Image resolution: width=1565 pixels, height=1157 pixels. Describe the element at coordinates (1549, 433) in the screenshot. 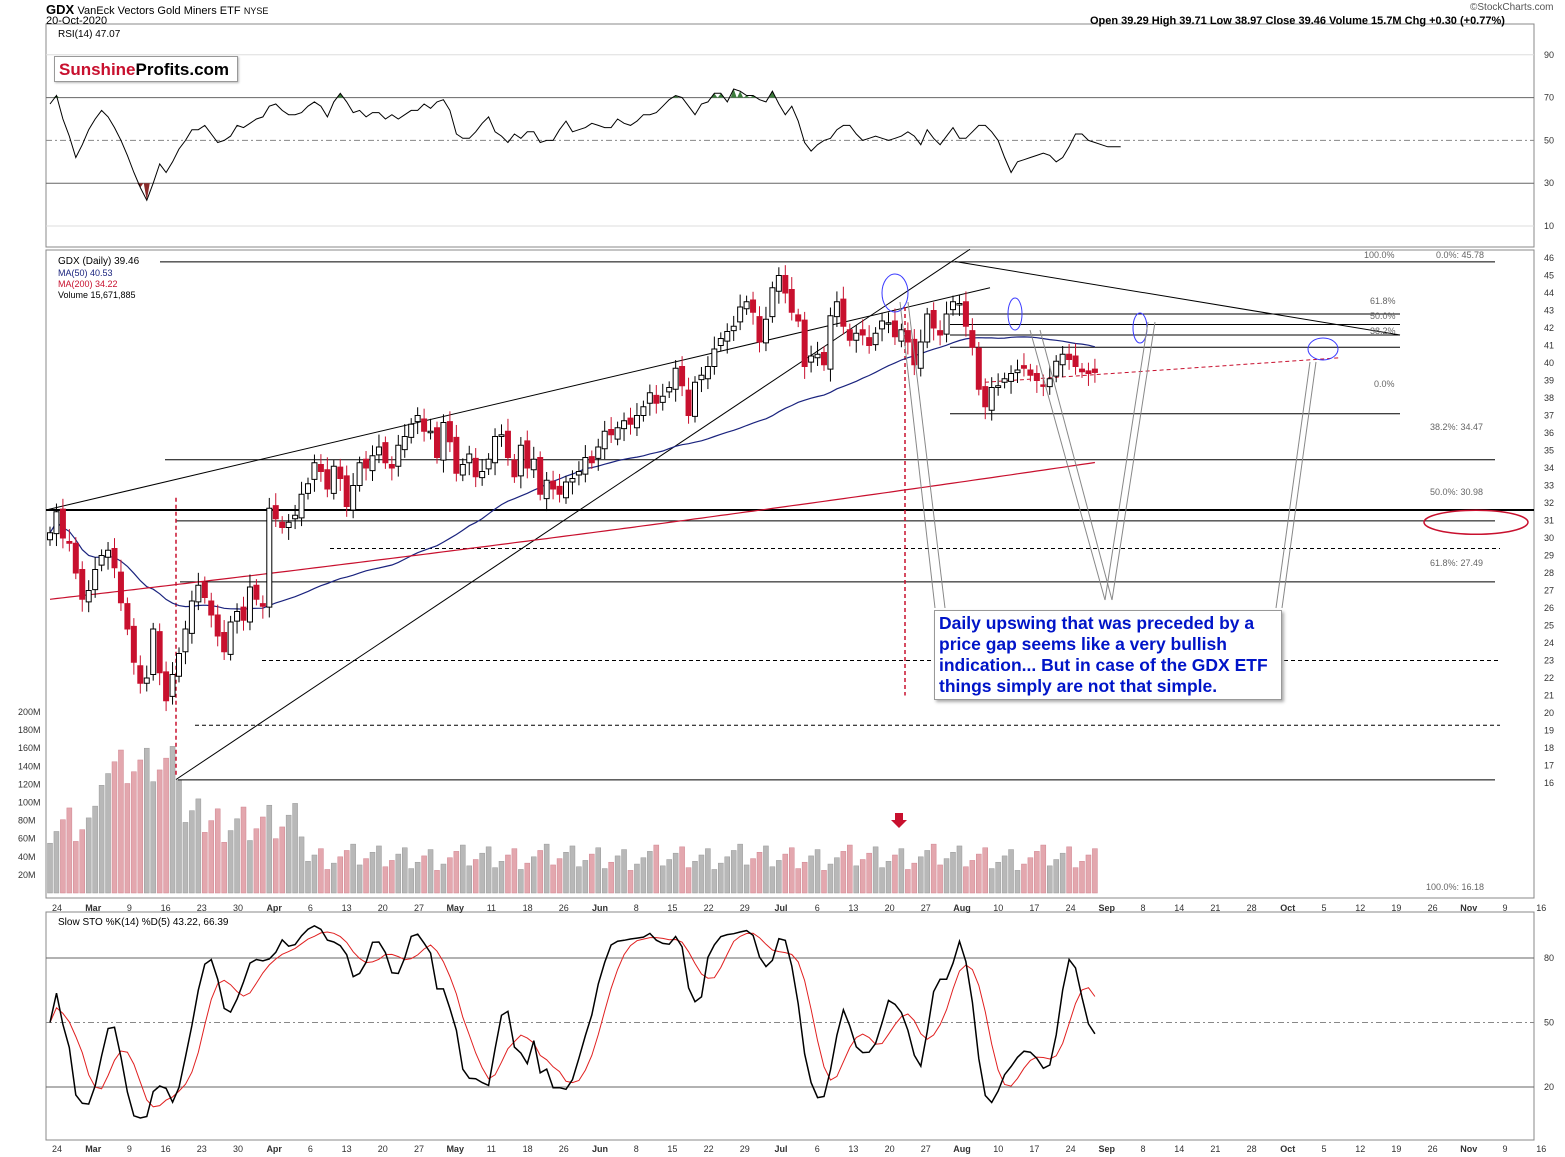

I see `price-tick-label: 36` at that location.